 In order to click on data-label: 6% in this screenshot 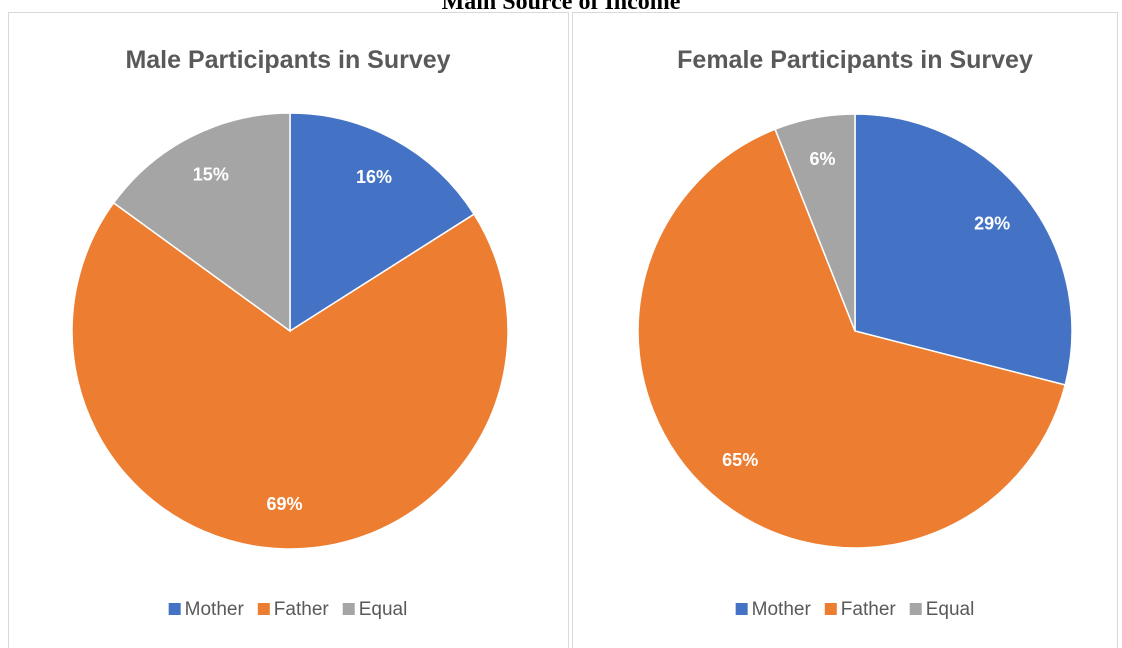, I will do `click(822, 159)`.